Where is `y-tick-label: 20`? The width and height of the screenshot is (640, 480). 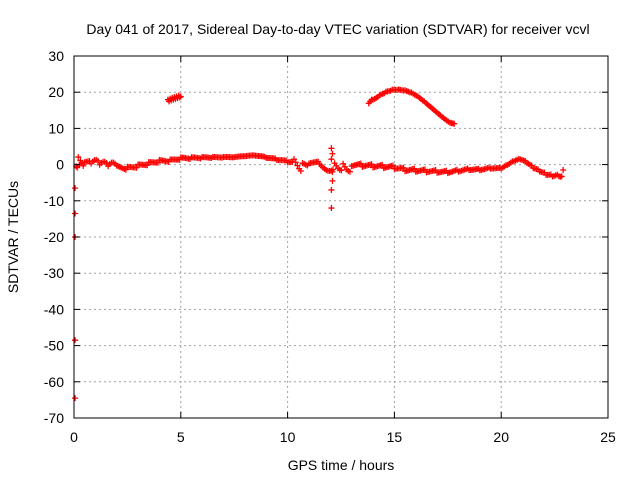 y-tick-label: 20 is located at coordinates (56, 92).